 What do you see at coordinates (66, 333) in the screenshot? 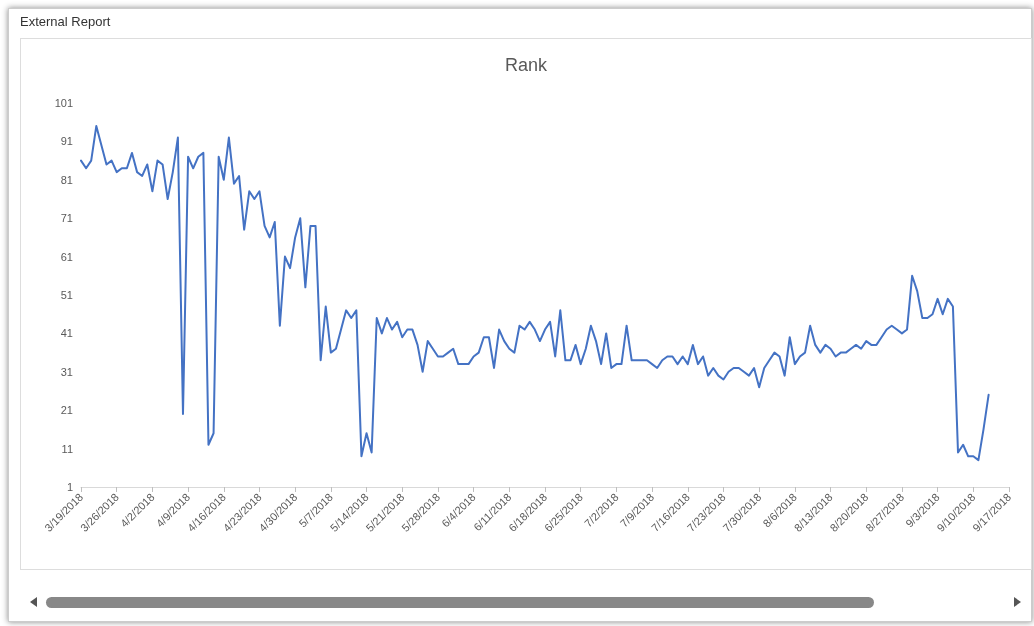
I see `y-tick-label: 41` at bounding box center [66, 333].